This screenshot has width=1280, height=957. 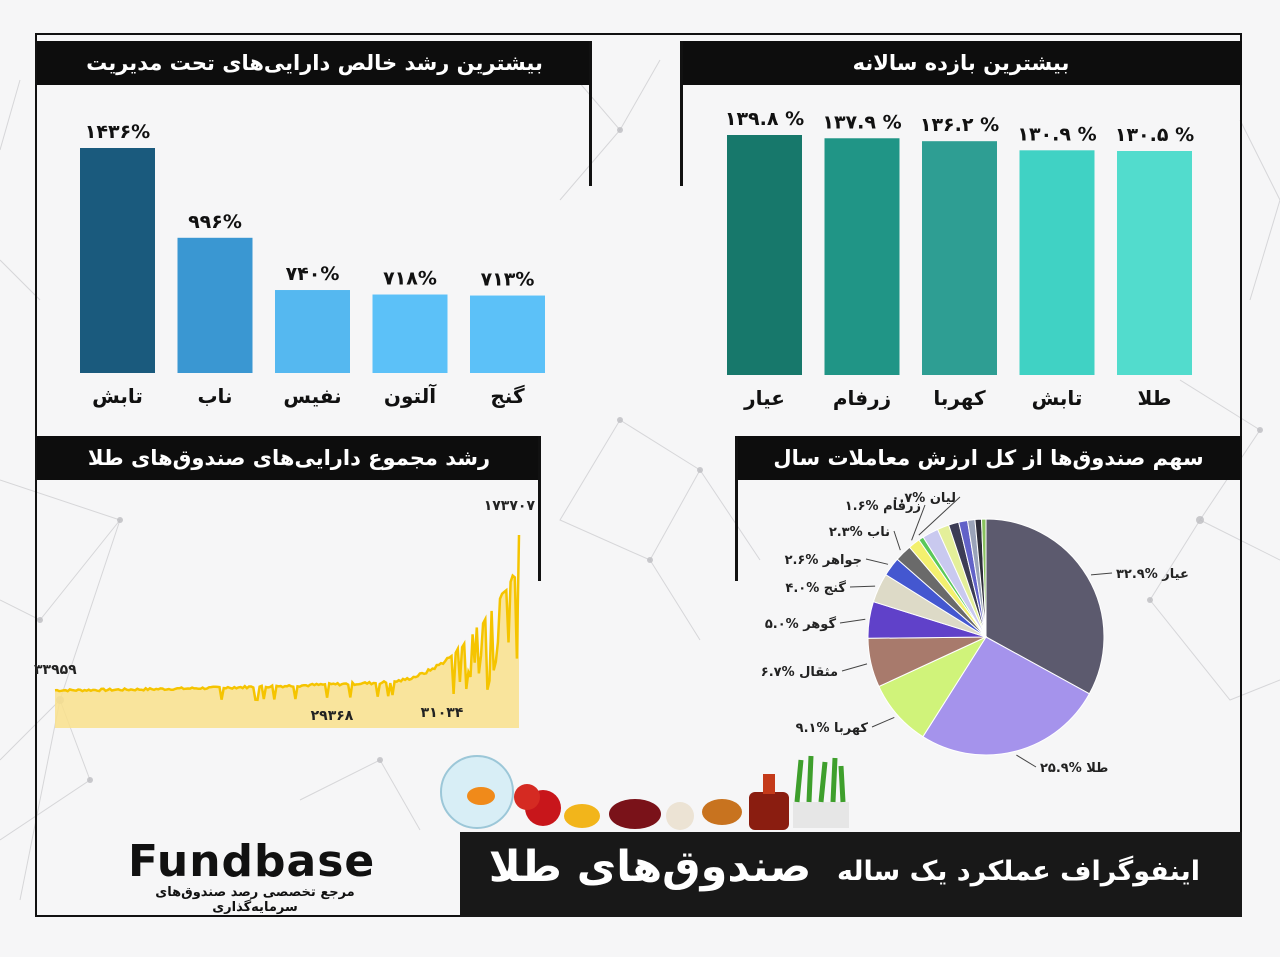 What do you see at coordinates (590, 113) in the screenshot?
I see `aum-growth-border` at bounding box center [590, 113].